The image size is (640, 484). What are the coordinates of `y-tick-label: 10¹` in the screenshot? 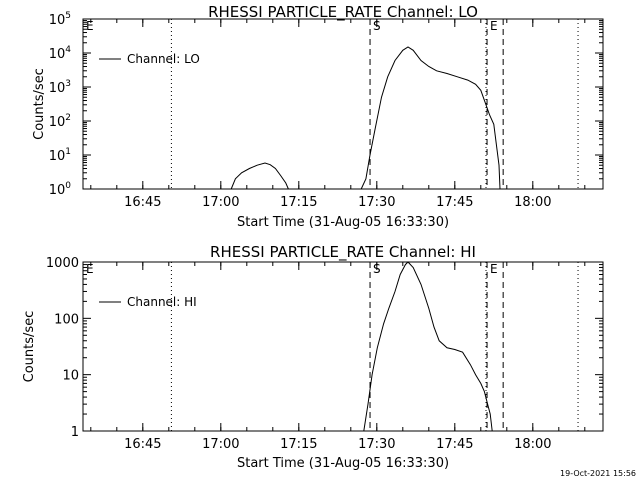 It's located at (60, 155).